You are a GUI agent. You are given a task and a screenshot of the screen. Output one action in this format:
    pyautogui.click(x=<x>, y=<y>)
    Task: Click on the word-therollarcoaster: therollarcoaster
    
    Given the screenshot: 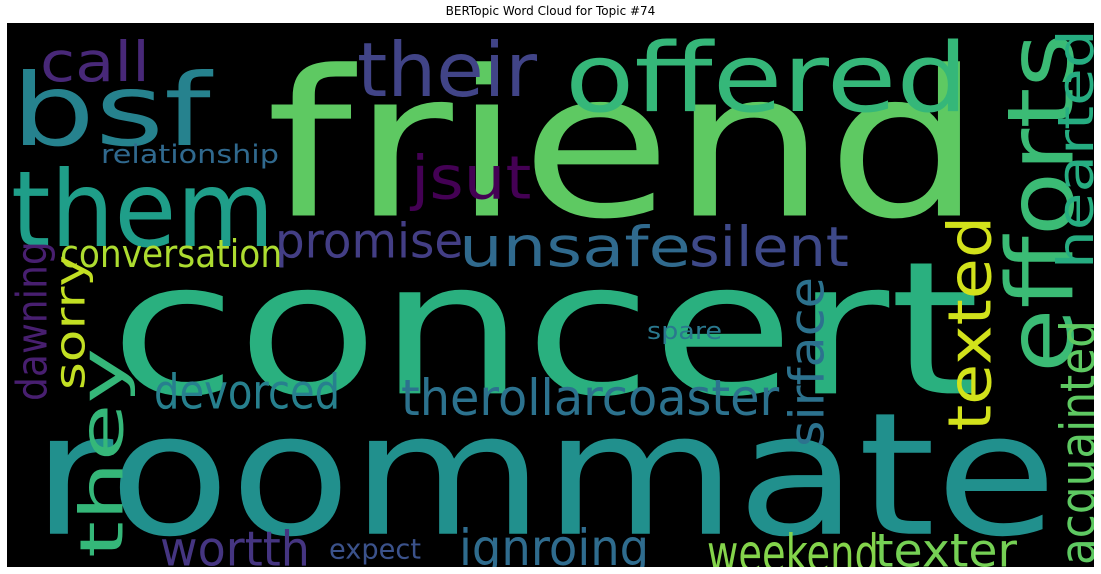 What is the action you would take?
    pyautogui.click(x=590, y=397)
    